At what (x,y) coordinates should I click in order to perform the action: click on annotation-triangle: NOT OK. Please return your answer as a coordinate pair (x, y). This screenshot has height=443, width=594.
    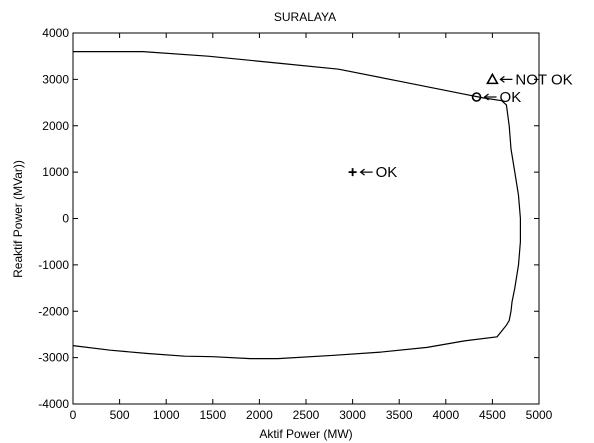
    Looking at the image, I should click on (529, 79).